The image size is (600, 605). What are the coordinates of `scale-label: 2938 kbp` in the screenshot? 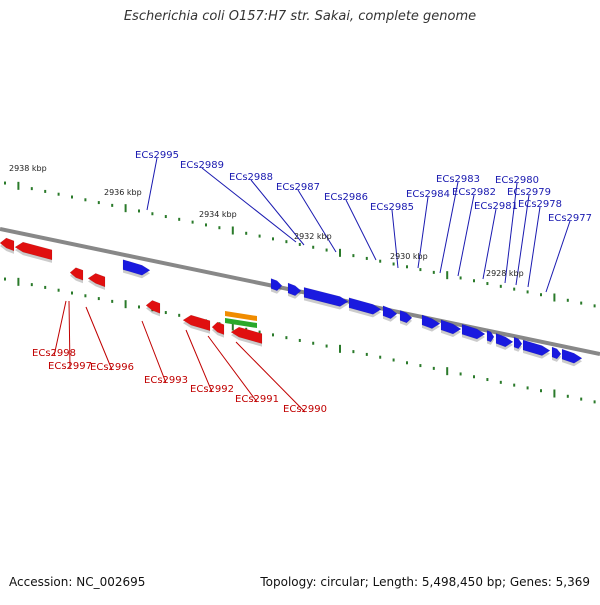 It's located at (28, 168).